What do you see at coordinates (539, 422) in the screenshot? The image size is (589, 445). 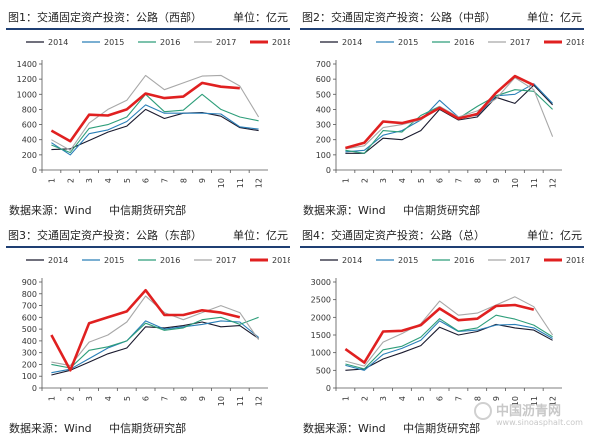 I see `watermark-url: www.sinoasphalt.com` at bounding box center [539, 422].